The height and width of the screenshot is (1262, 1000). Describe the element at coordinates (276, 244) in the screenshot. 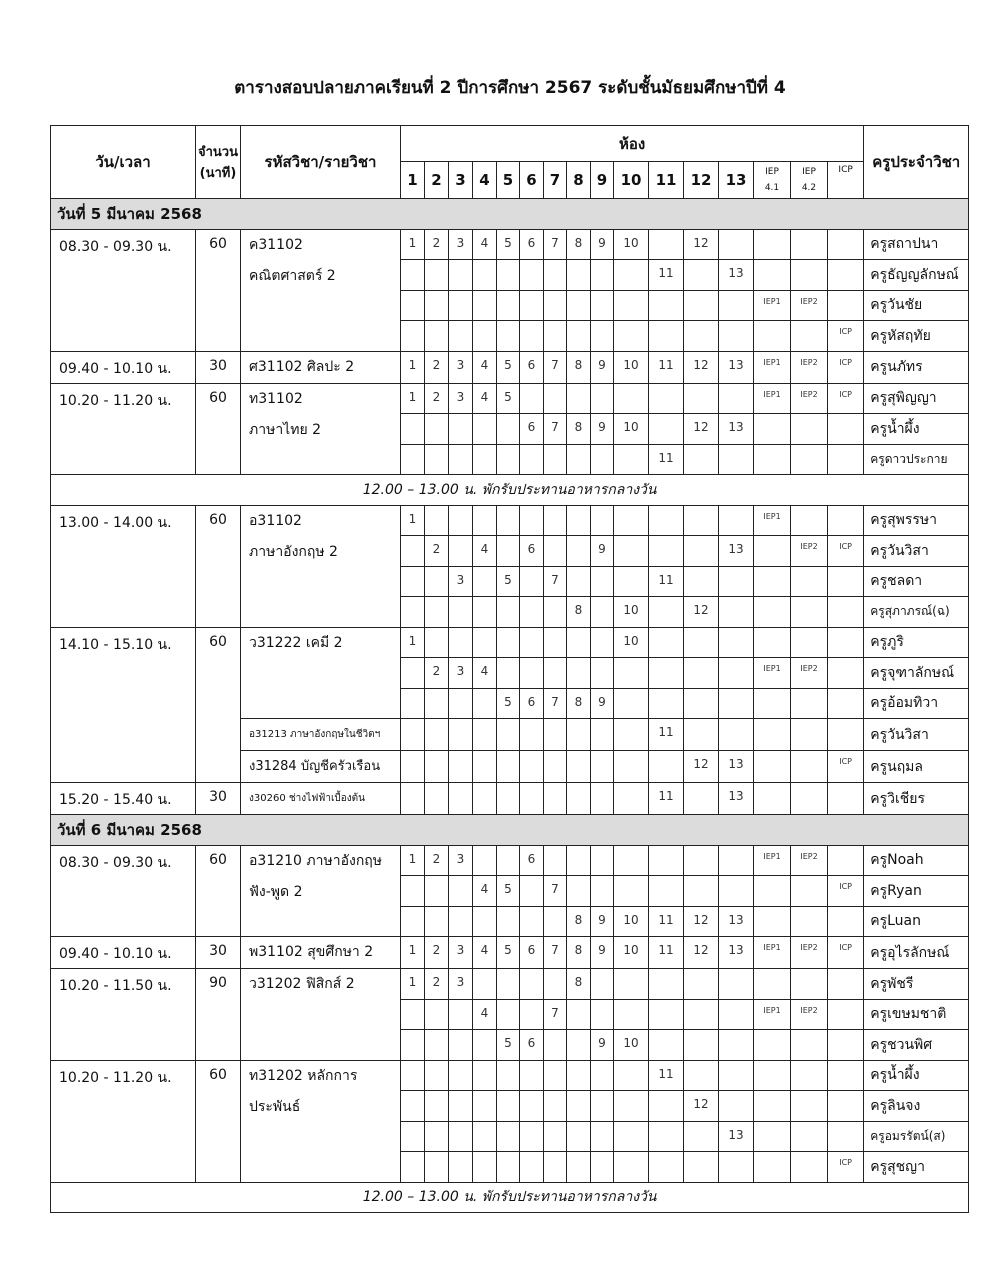

I see `subject-line: ค31102` at that location.